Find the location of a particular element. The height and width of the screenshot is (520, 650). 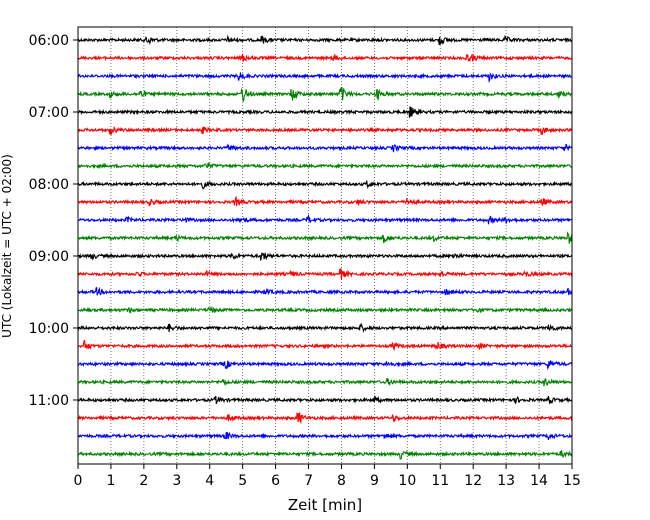

y-tick-label: 11:00 is located at coordinates (49, 401).